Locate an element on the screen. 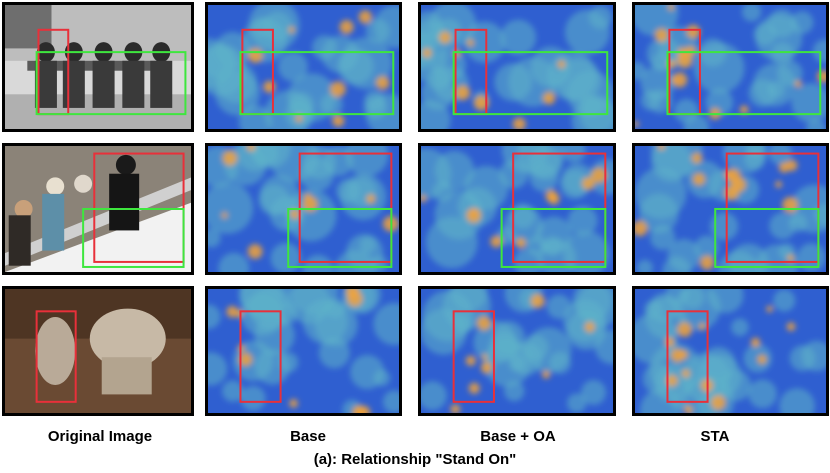 Image resolution: width=830 pixels, height=473 pixels. column-label-sta: STA is located at coordinates (715, 436).